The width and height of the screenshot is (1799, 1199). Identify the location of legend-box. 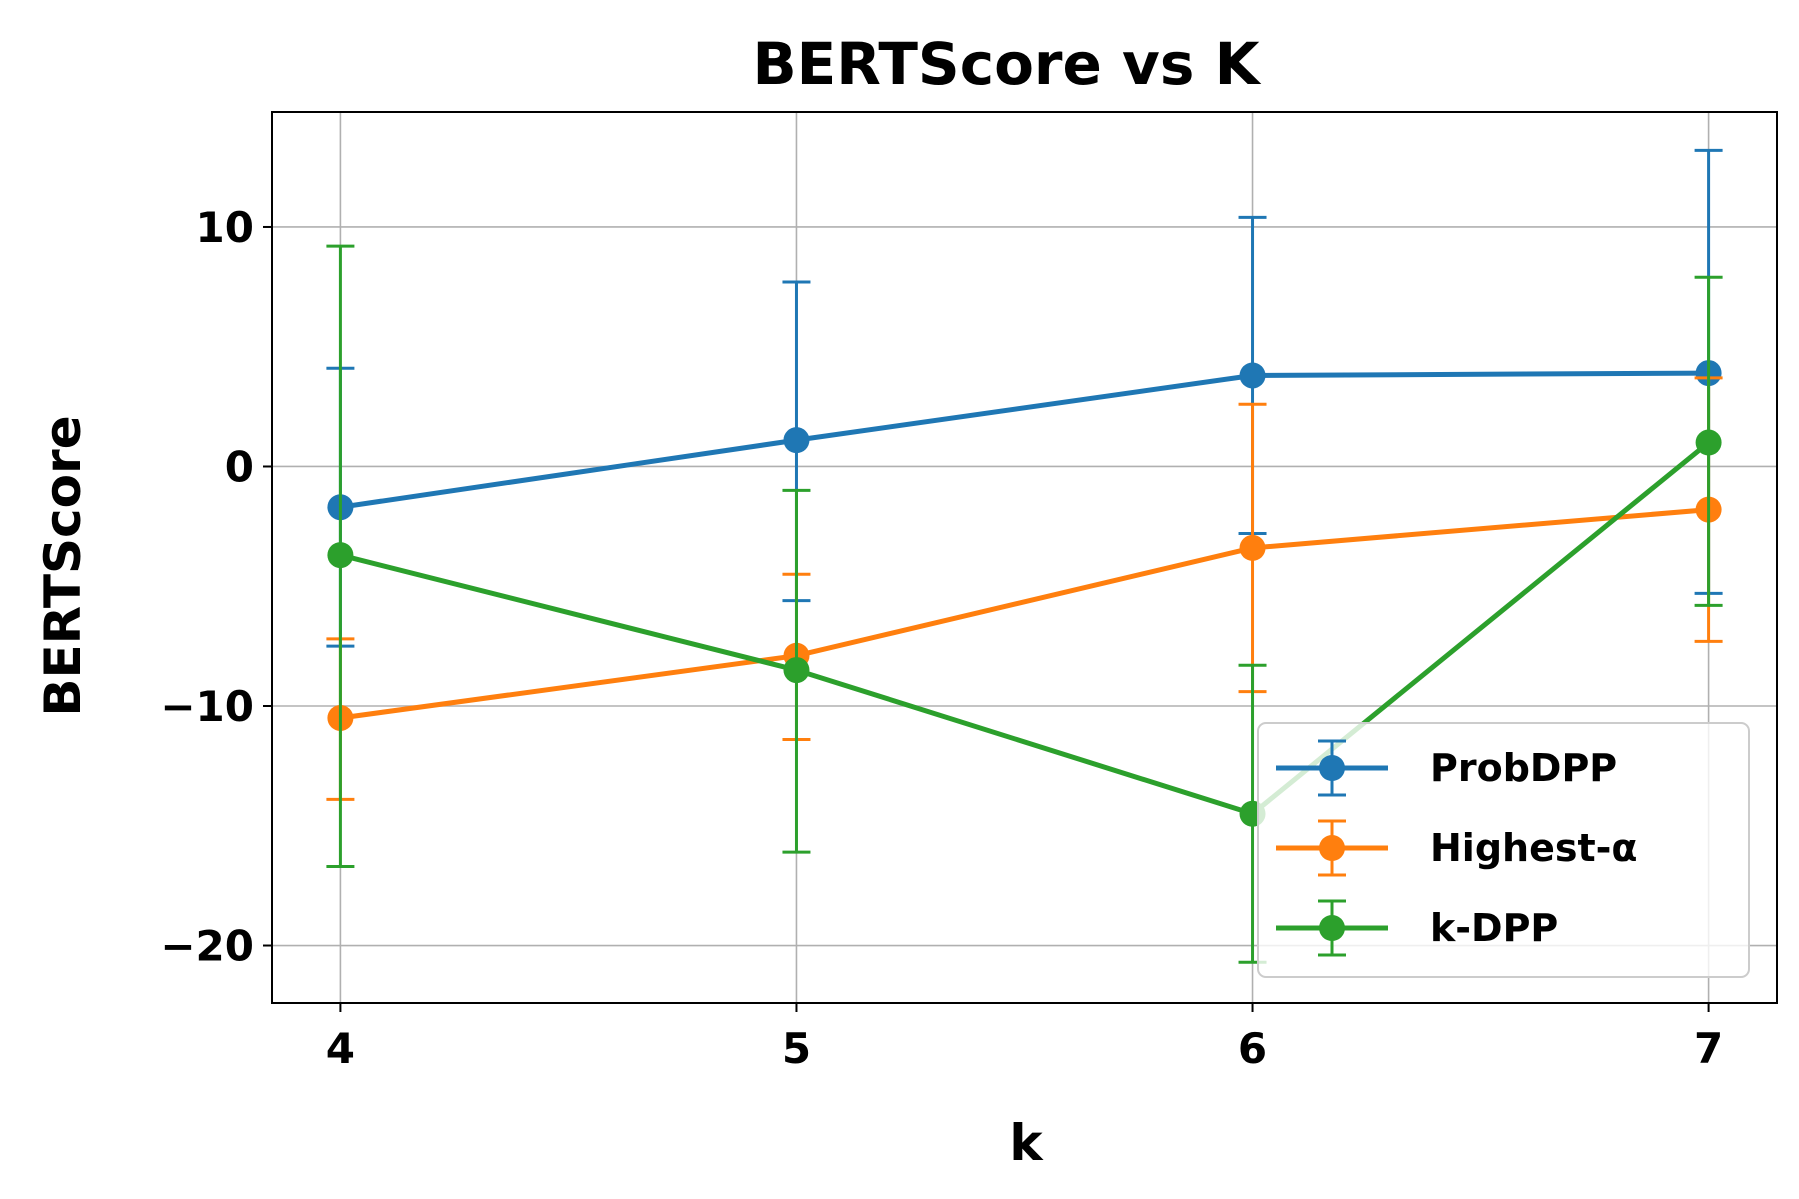
(1503, 850).